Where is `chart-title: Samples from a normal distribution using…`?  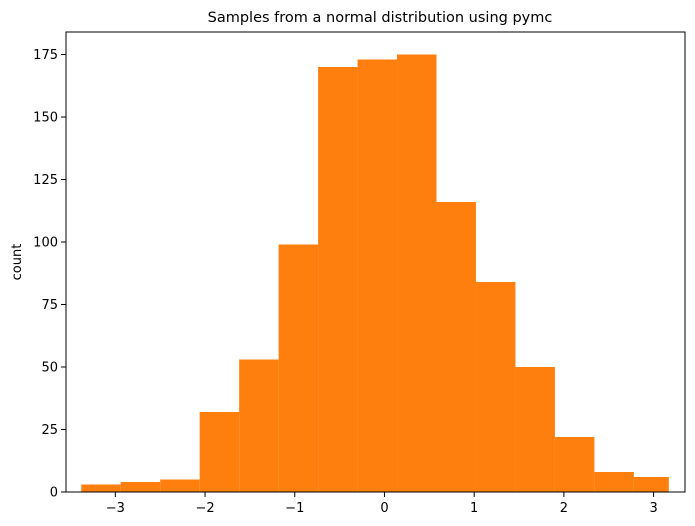
chart-title: Samples from a normal distribution using… is located at coordinates (380, 18).